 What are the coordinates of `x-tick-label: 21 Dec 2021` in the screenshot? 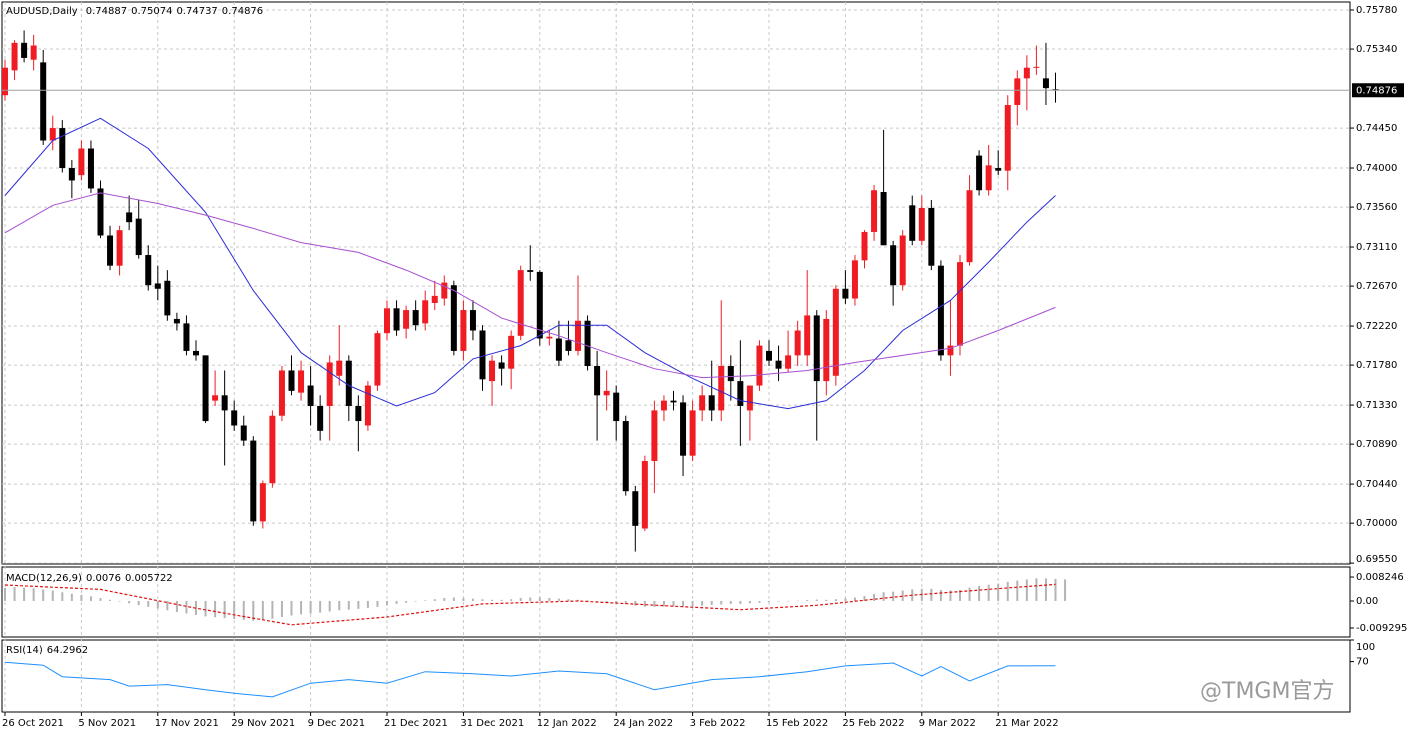 It's located at (416, 723).